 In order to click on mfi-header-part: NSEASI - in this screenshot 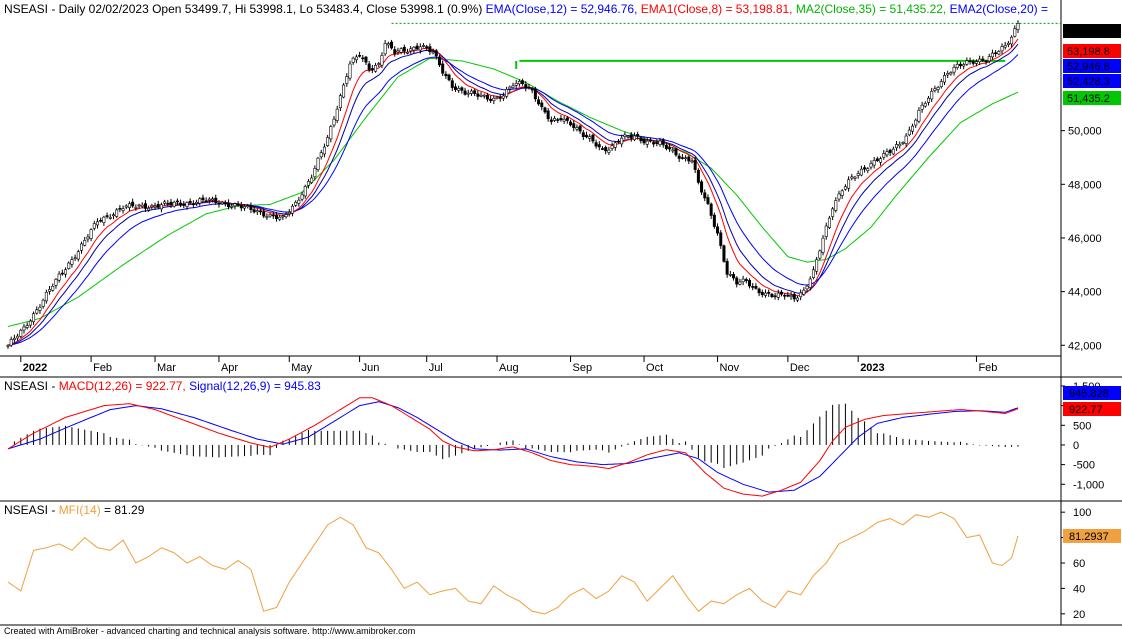, I will do `click(31, 510)`.